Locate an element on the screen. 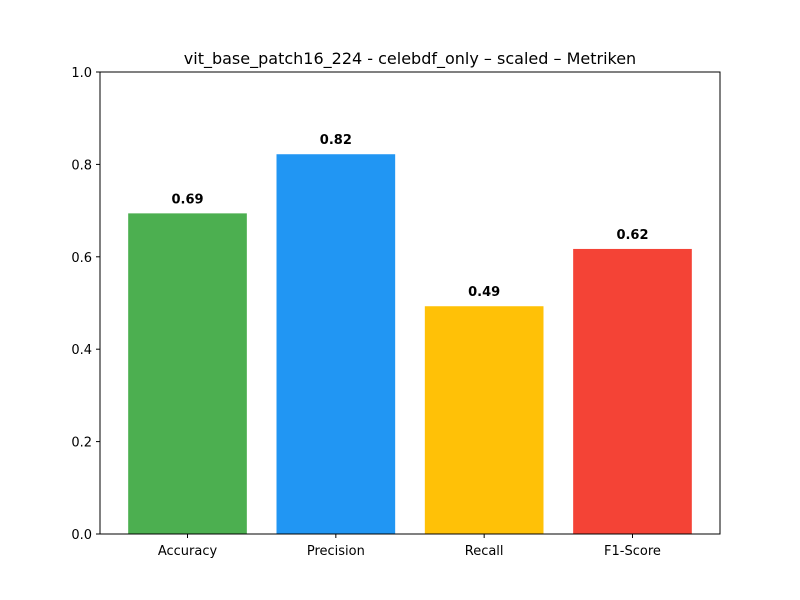 The height and width of the screenshot is (600, 800). x-axis: Accuracy Precision Recall F1-Score is located at coordinates (409, 546).